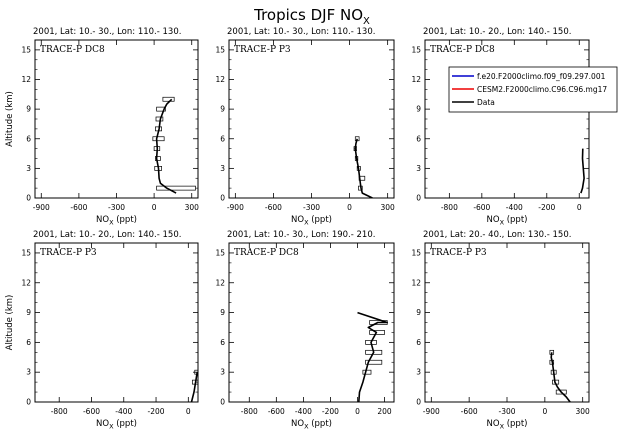 This screenshot has height=436, width=622. I want to click on chart-title: Tropics DJF NOX, so click(311, 16).